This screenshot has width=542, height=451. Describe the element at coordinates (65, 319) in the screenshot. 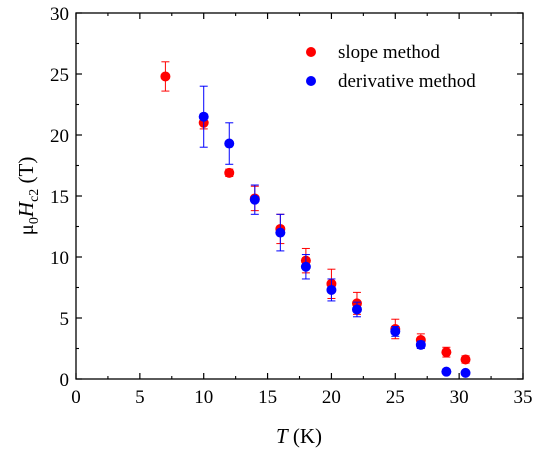

I see `y-tick-label: 5` at that location.